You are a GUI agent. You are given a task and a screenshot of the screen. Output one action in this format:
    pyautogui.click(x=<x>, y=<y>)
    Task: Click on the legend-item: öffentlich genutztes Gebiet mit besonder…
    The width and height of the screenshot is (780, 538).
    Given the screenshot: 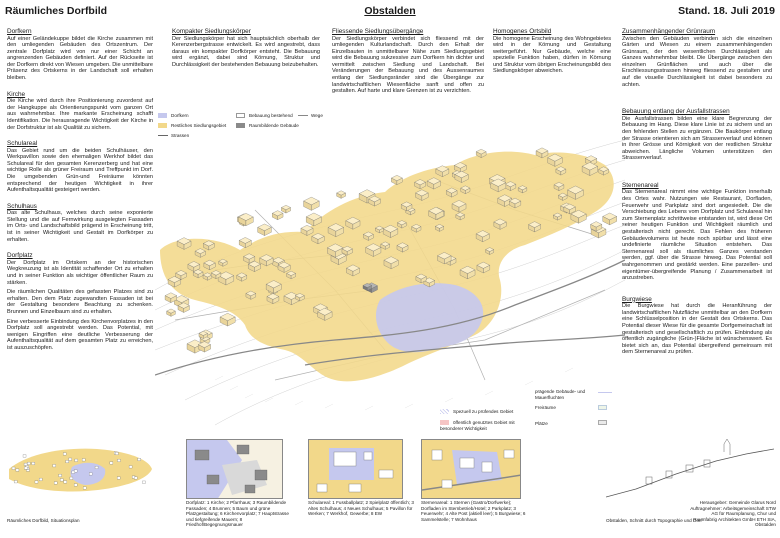 What is the action you would take?
    pyautogui.click(x=477, y=425)
    